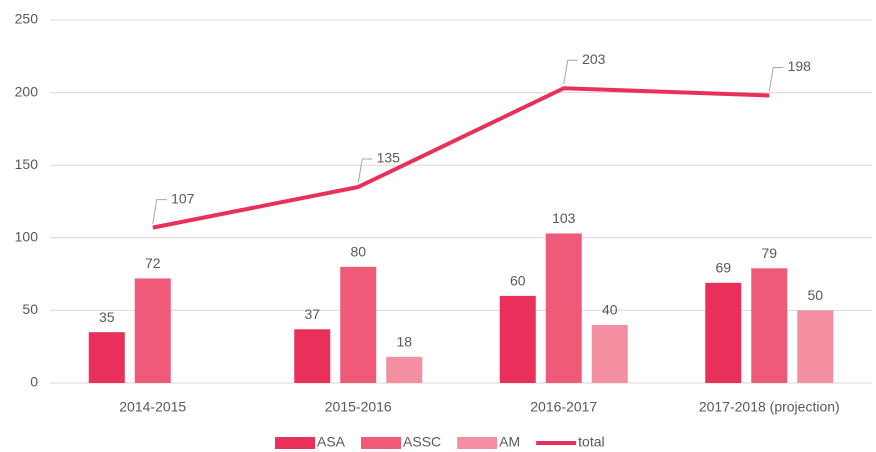  Describe the element at coordinates (422, 442) in the screenshot. I see `legend-label: ASSC` at that location.